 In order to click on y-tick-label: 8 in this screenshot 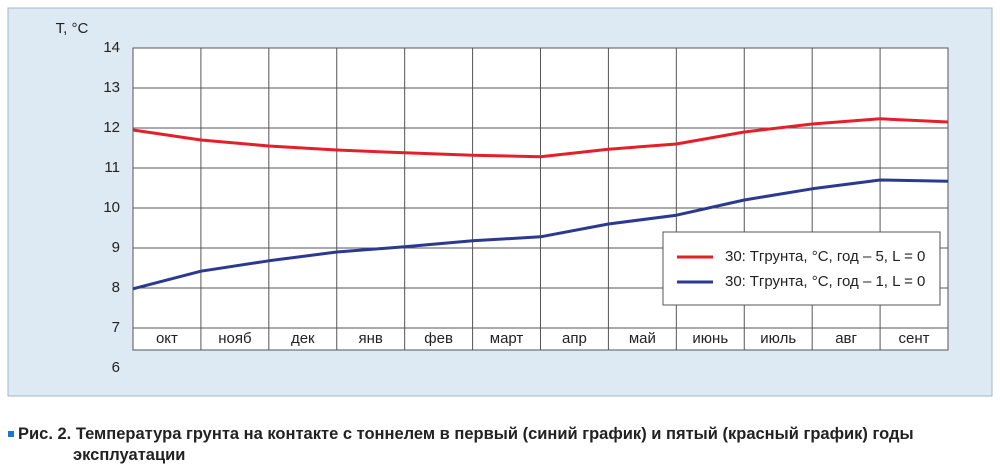, I will do `click(116, 287)`.